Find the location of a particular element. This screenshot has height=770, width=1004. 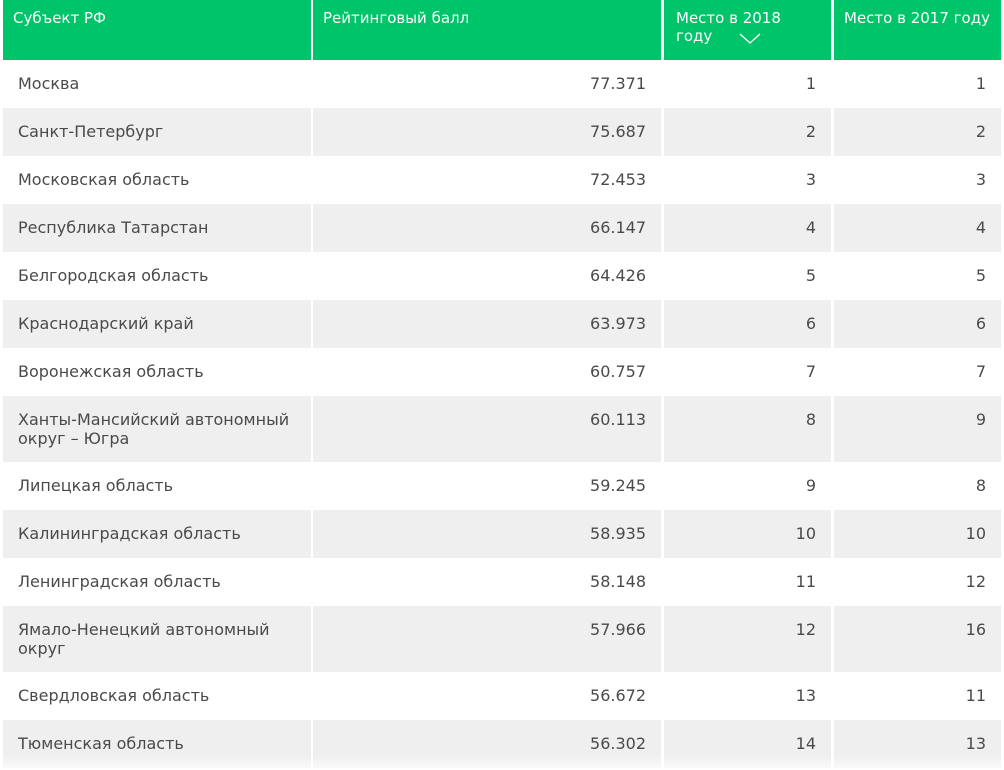

region-cell: Белгородская область is located at coordinates (157, 276).